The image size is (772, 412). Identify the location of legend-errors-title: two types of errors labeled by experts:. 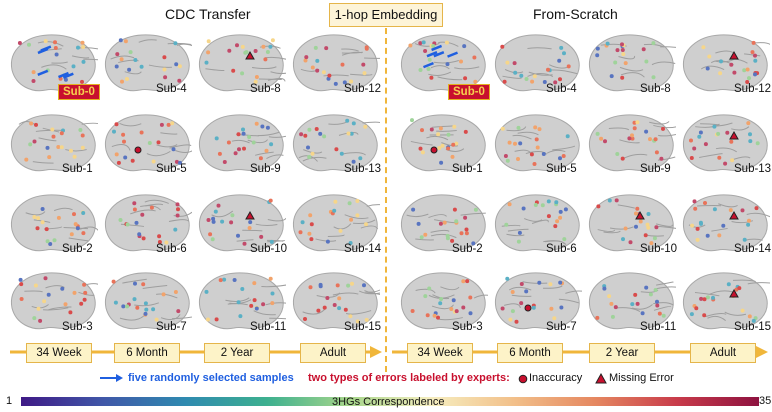
(409, 378).